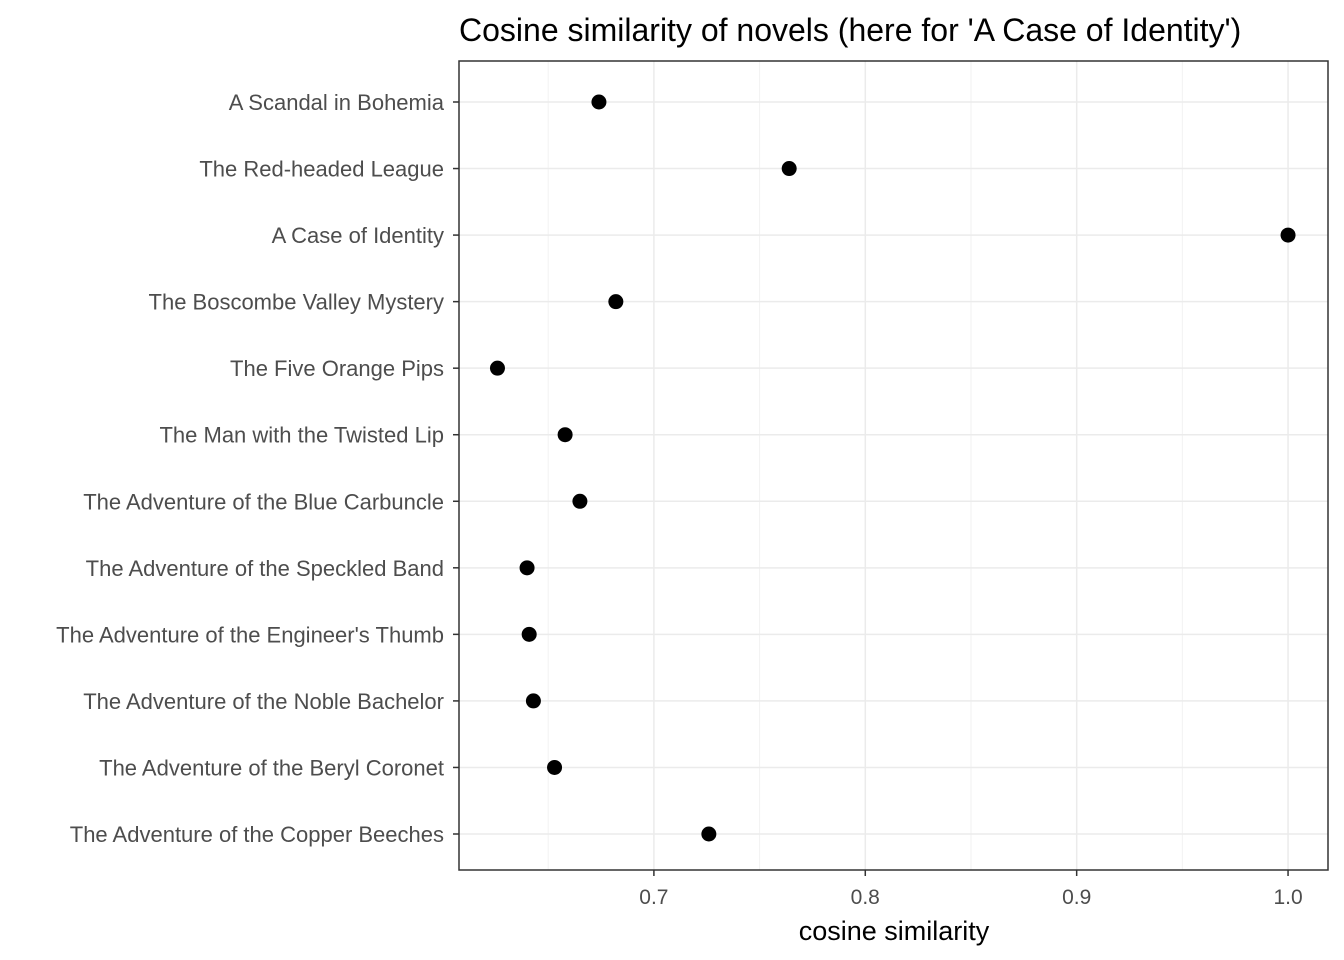 The image size is (1344, 960). I want to click on y-tick-label: The Five Orange Pips, so click(337, 368).